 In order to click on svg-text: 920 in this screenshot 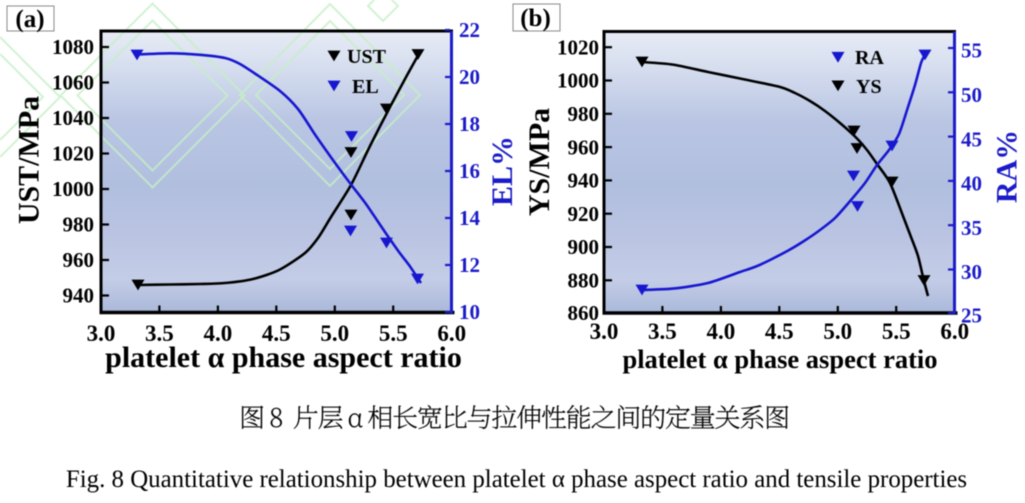, I will do `click(584, 214)`.